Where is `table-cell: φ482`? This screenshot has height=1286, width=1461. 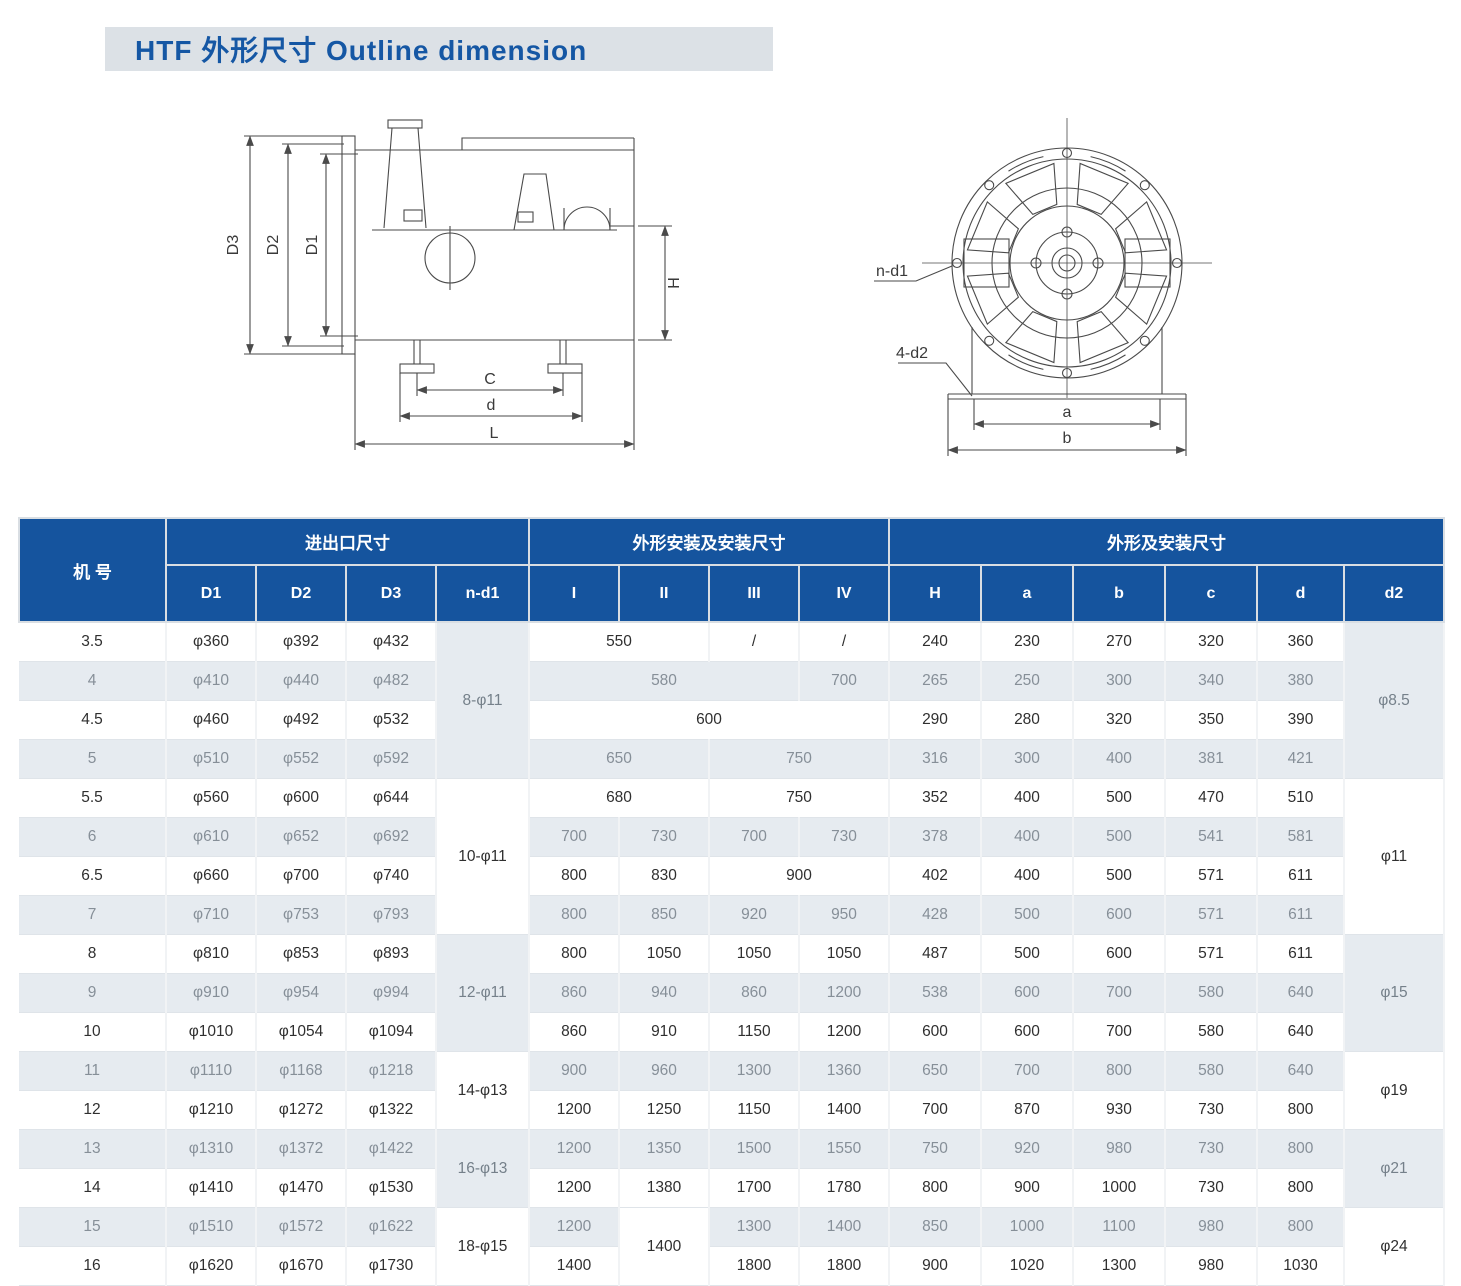 table-cell: φ482 is located at coordinates (391, 681).